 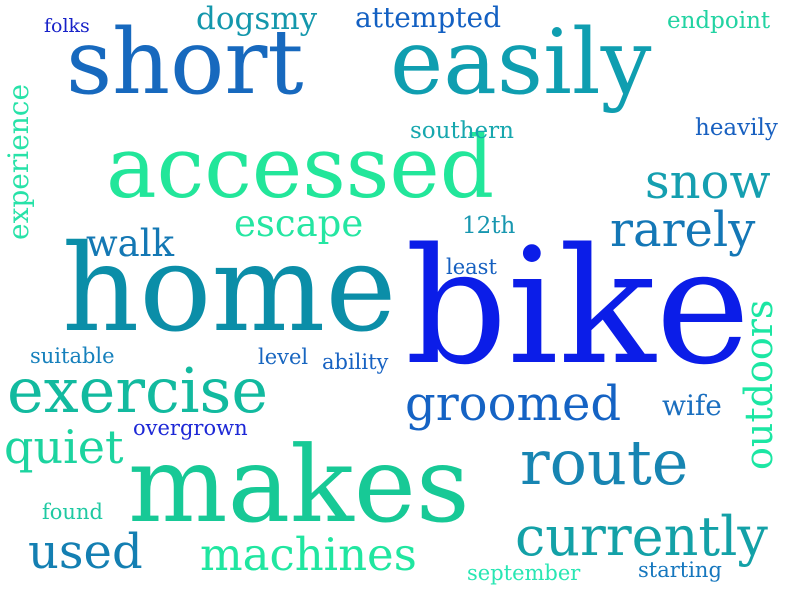 What do you see at coordinates (578, 306) in the screenshot?
I see `word-bike: bike` at bounding box center [578, 306].